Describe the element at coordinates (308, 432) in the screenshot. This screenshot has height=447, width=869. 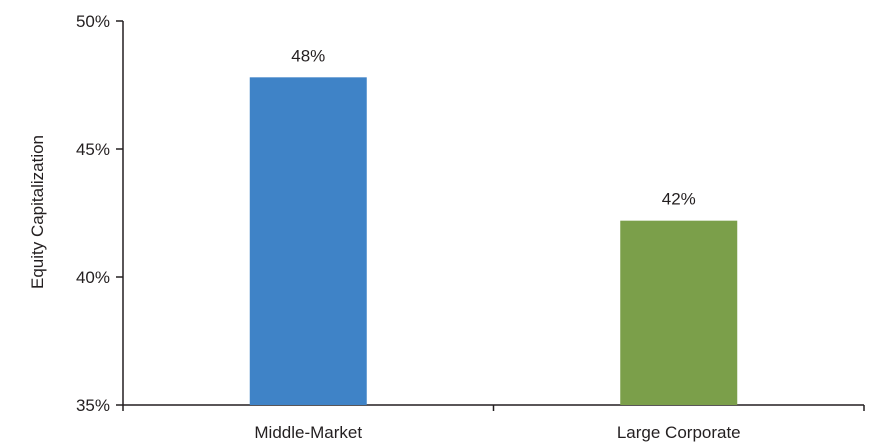
I see `x-tick-label: Middle-Market` at that location.